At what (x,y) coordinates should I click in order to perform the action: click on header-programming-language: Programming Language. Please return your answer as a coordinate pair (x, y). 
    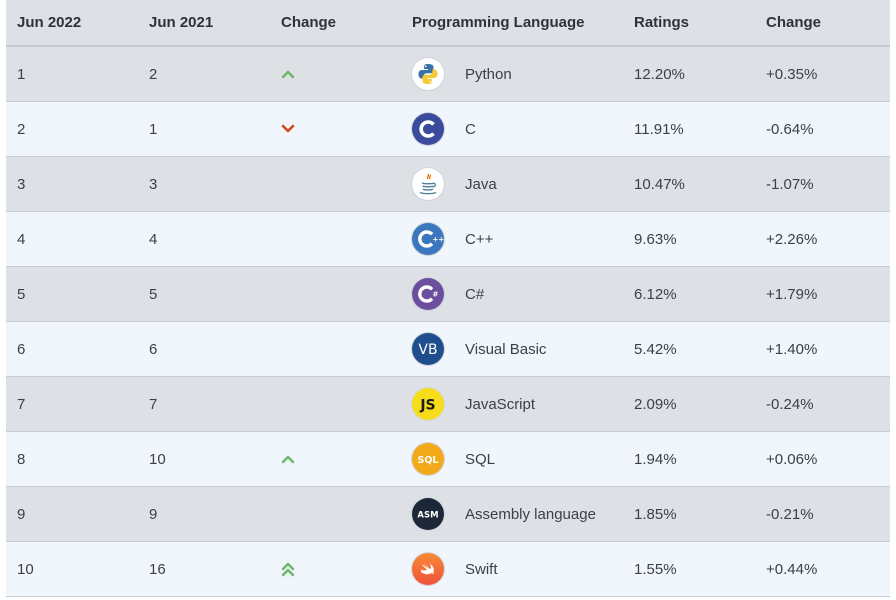
    Looking at the image, I should click on (498, 22).